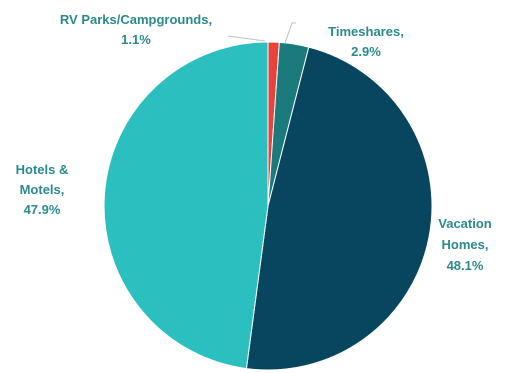 The width and height of the screenshot is (512, 373). I want to click on slice-label-line: Timeshares,, so click(366, 31).